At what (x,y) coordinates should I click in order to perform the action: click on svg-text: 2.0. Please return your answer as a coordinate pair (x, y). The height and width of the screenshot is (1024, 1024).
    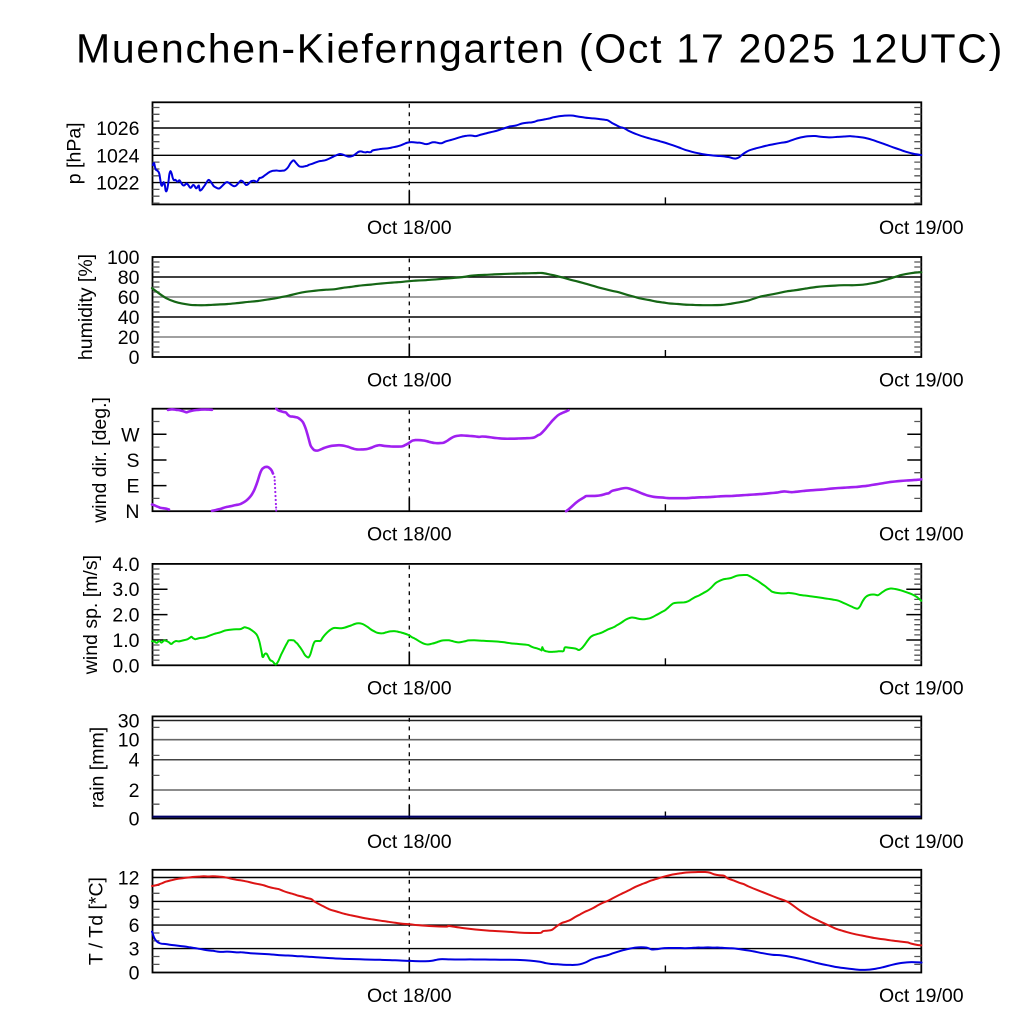
    Looking at the image, I should click on (125, 616).